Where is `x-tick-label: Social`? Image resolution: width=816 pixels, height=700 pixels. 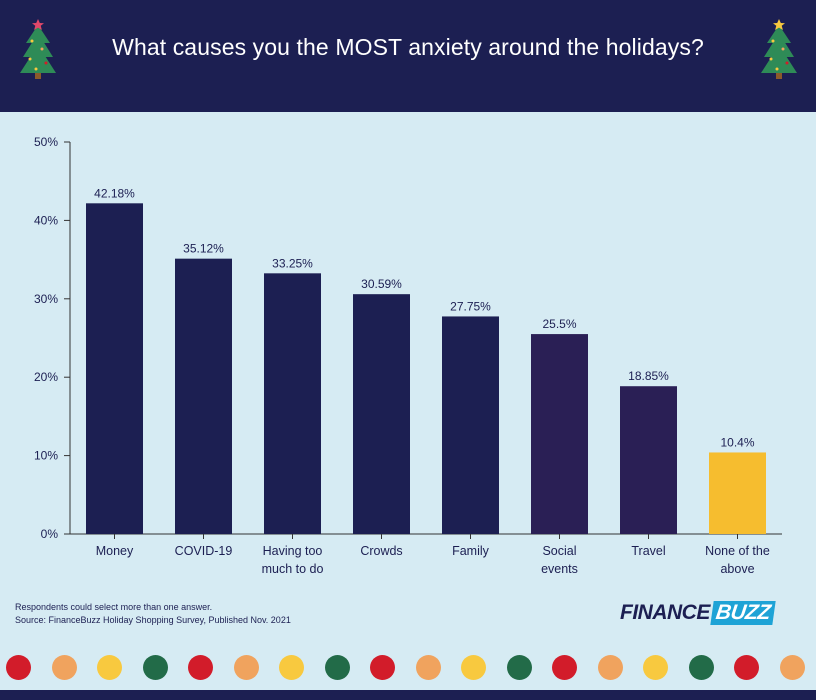
x-tick-label: Social is located at coordinates (559, 551).